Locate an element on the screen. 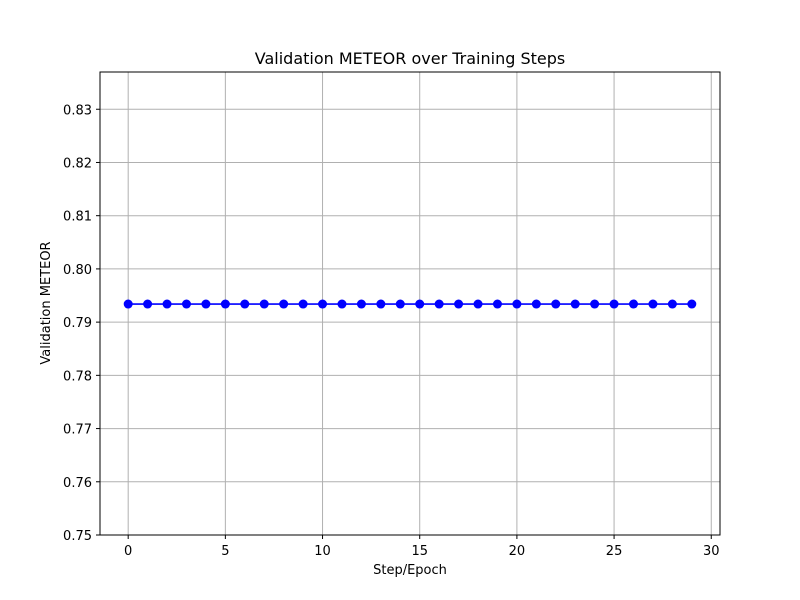 The height and width of the screenshot is (600, 800). y-tick-label: 0.76 is located at coordinates (77, 483).